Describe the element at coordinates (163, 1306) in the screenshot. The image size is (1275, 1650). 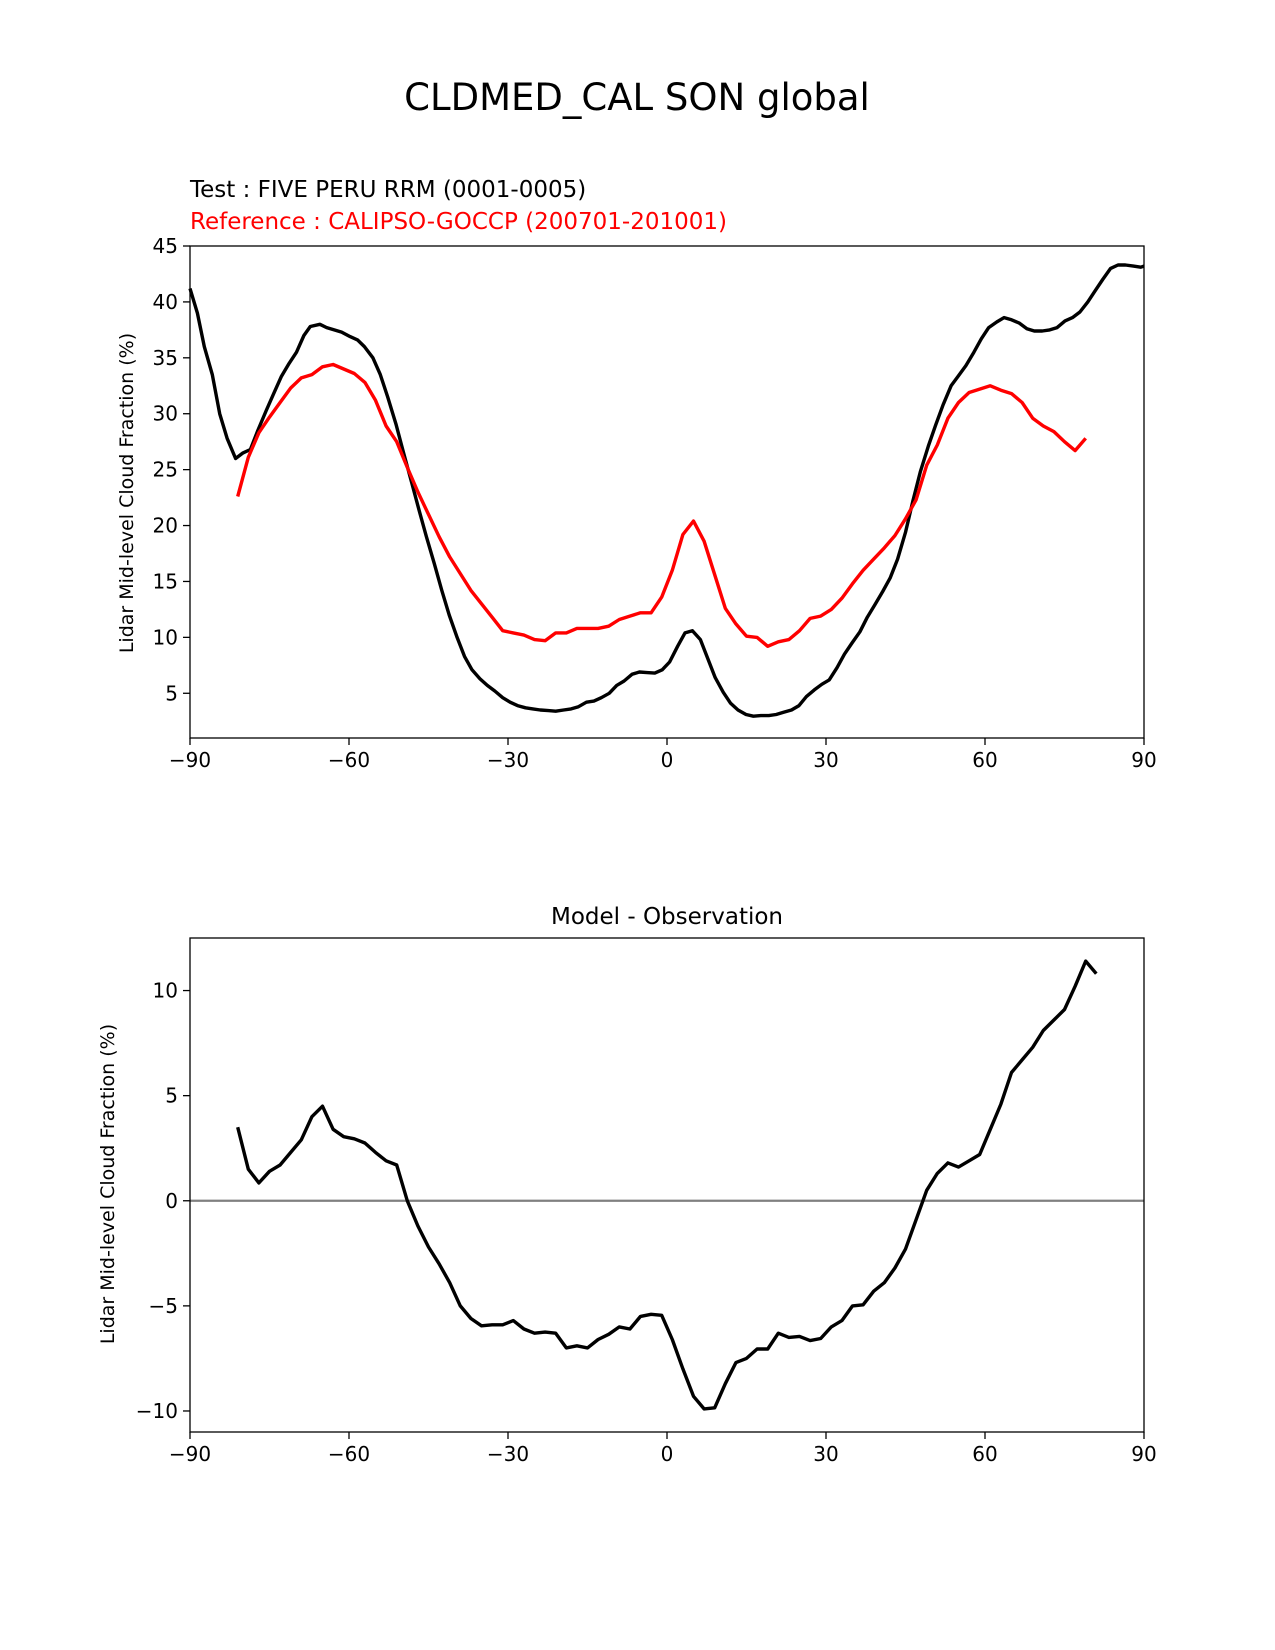
I see `bottom-y-tick-label: −5` at that location.